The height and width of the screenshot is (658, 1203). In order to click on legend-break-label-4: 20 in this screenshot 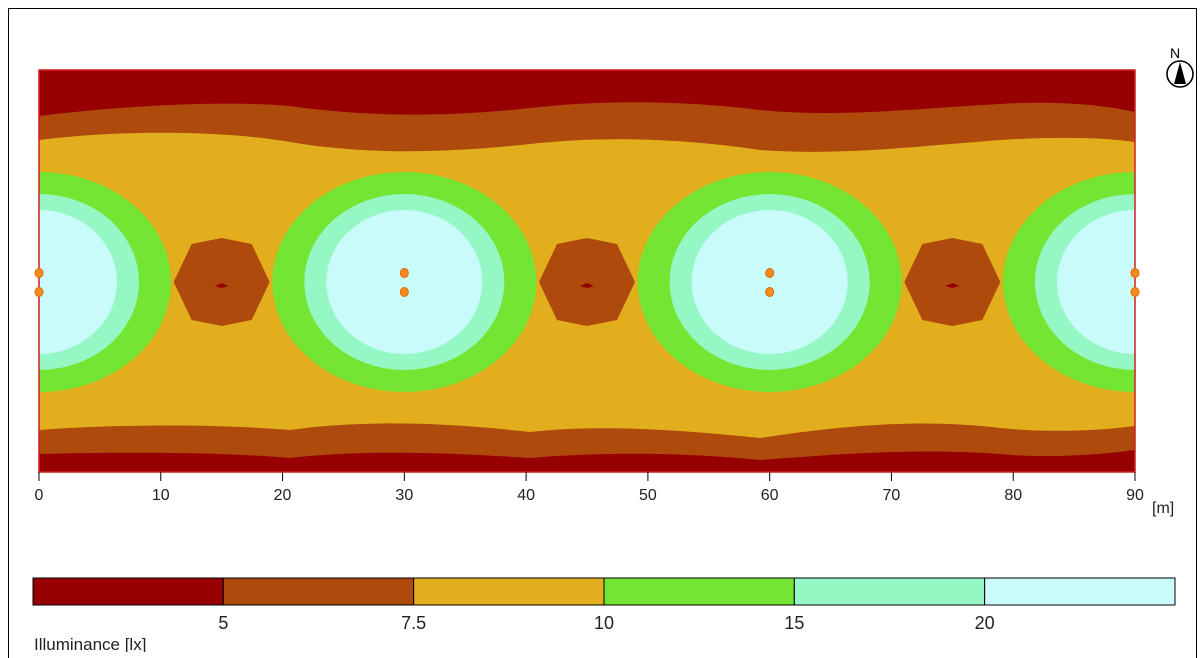, I will do `click(985, 623)`.